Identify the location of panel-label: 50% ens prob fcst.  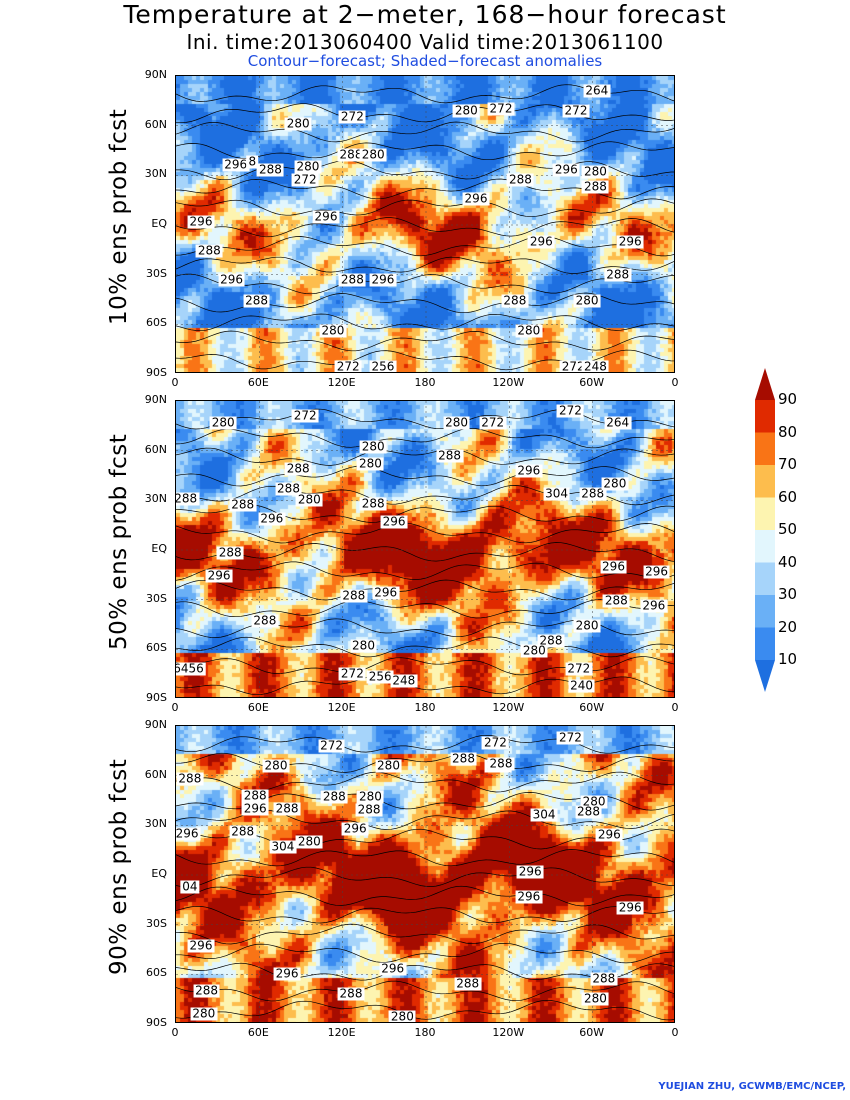
(119, 541).